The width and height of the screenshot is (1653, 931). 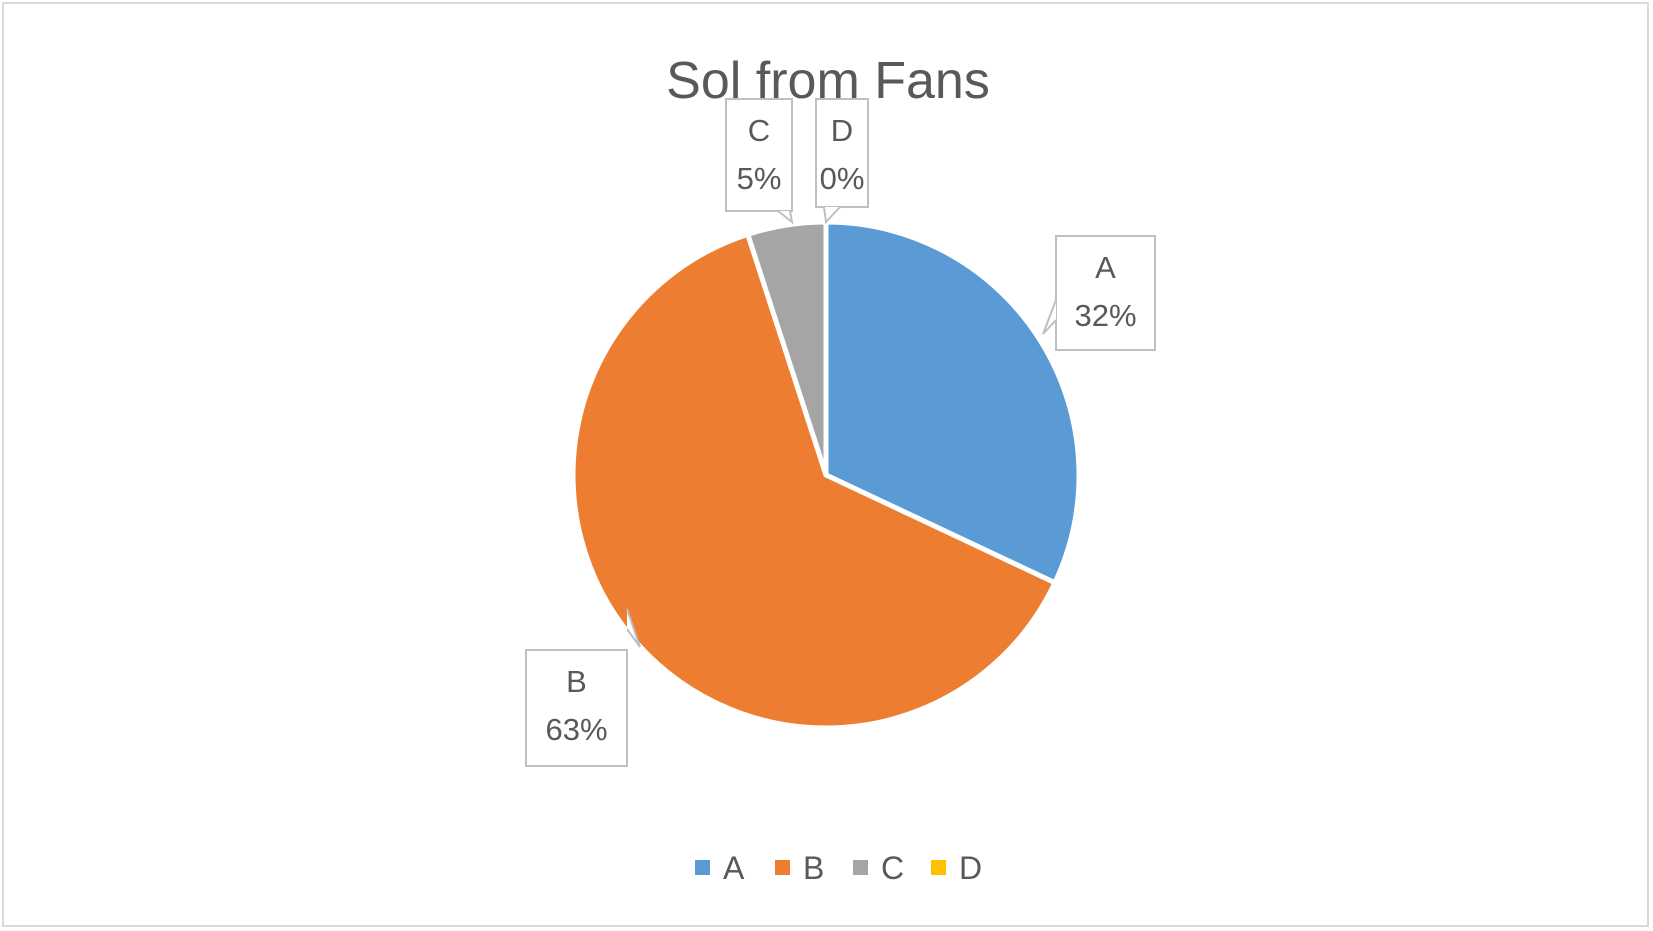 What do you see at coordinates (838, 868) in the screenshot?
I see `chart-legend: A B C D` at bounding box center [838, 868].